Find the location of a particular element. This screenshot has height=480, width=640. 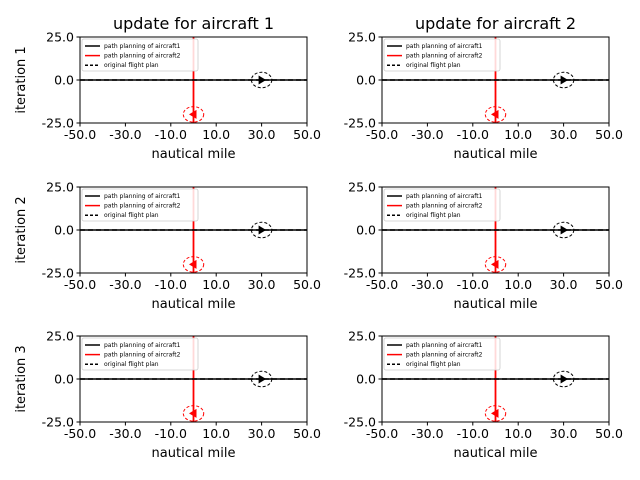

row-label-1: iteration 1 is located at coordinates (21, 79).